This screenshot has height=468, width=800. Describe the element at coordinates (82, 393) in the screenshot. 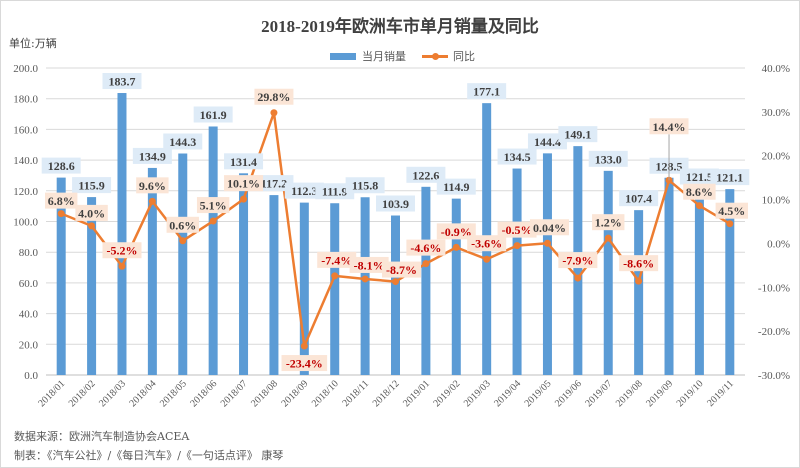

I see `x-tick-label: 2018/02` at that location.